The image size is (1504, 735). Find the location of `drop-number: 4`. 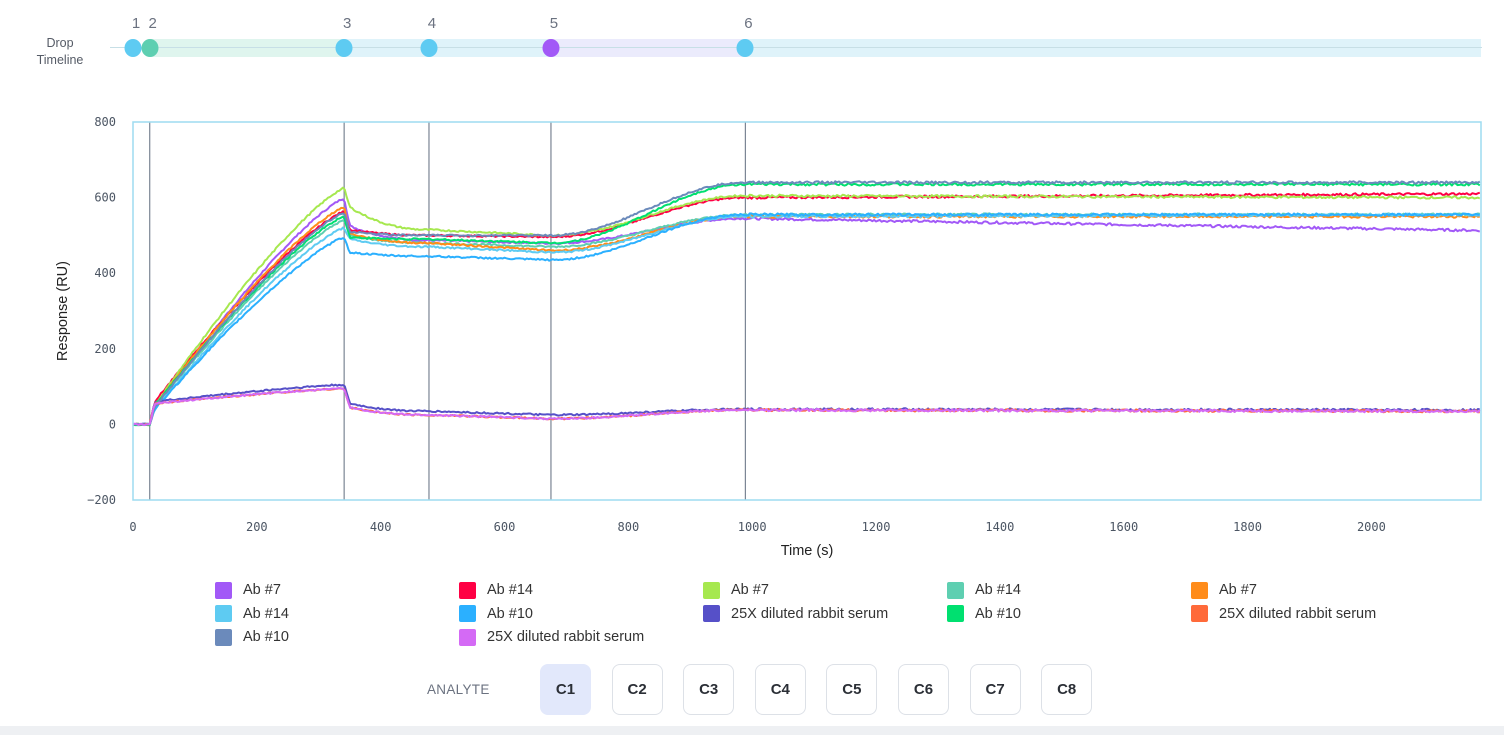

drop-number: 4 is located at coordinates (432, 23).